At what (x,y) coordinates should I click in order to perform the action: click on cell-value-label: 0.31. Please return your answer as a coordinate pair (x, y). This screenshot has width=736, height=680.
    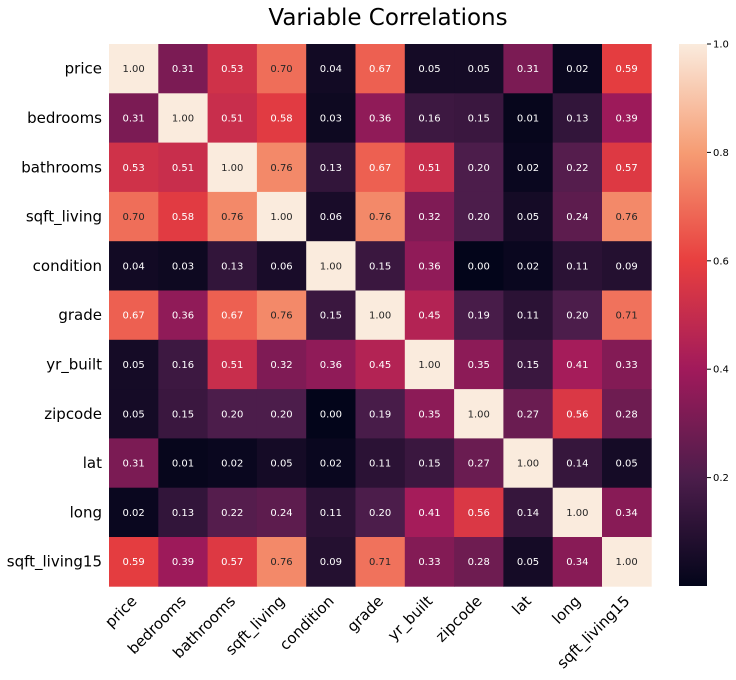
    Looking at the image, I should click on (134, 464).